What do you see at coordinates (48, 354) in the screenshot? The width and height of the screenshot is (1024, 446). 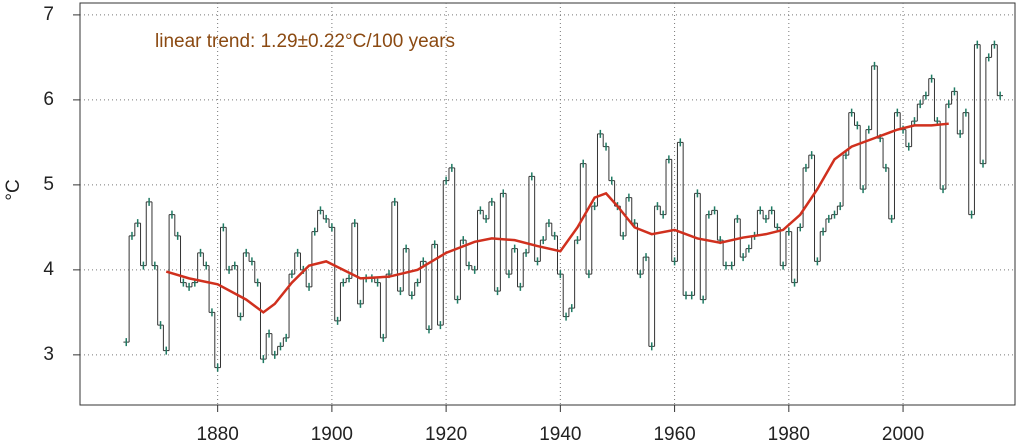 I see `y-tick-label: 3` at bounding box center [48, 354].